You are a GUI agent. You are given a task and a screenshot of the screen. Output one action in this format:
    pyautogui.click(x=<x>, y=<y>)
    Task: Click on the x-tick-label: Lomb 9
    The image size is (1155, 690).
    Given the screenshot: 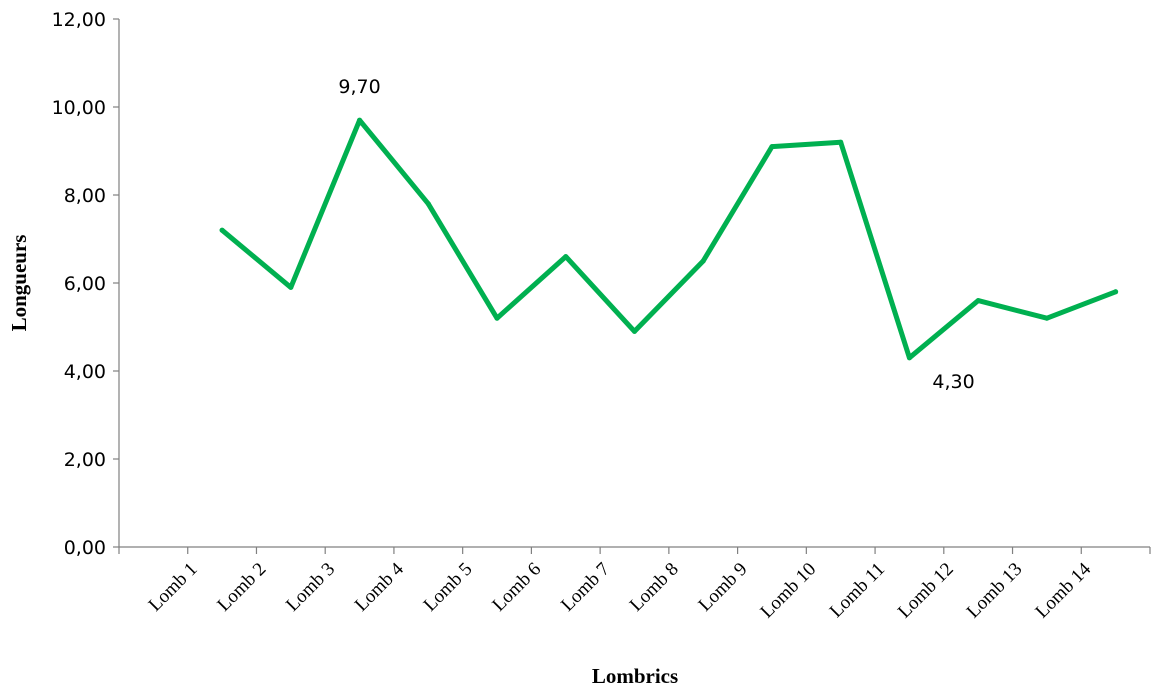 What is the action you would take?
    pyautogui.click(x=722, y=587)
    